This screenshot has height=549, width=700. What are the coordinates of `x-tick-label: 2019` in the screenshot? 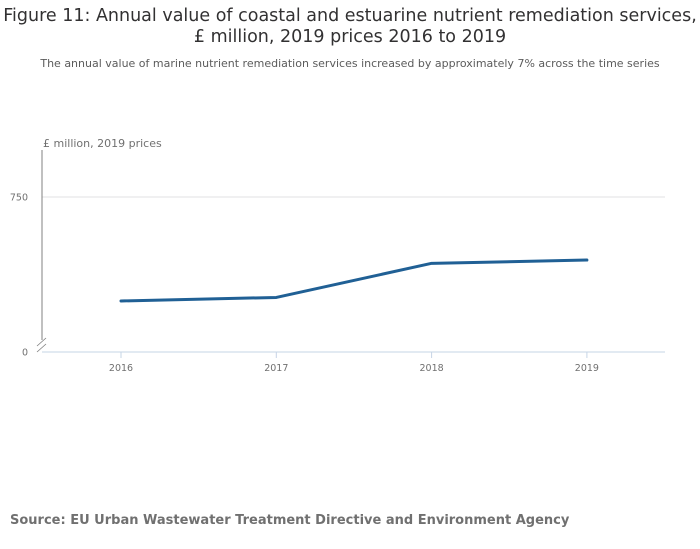 It's located at (587, 368).